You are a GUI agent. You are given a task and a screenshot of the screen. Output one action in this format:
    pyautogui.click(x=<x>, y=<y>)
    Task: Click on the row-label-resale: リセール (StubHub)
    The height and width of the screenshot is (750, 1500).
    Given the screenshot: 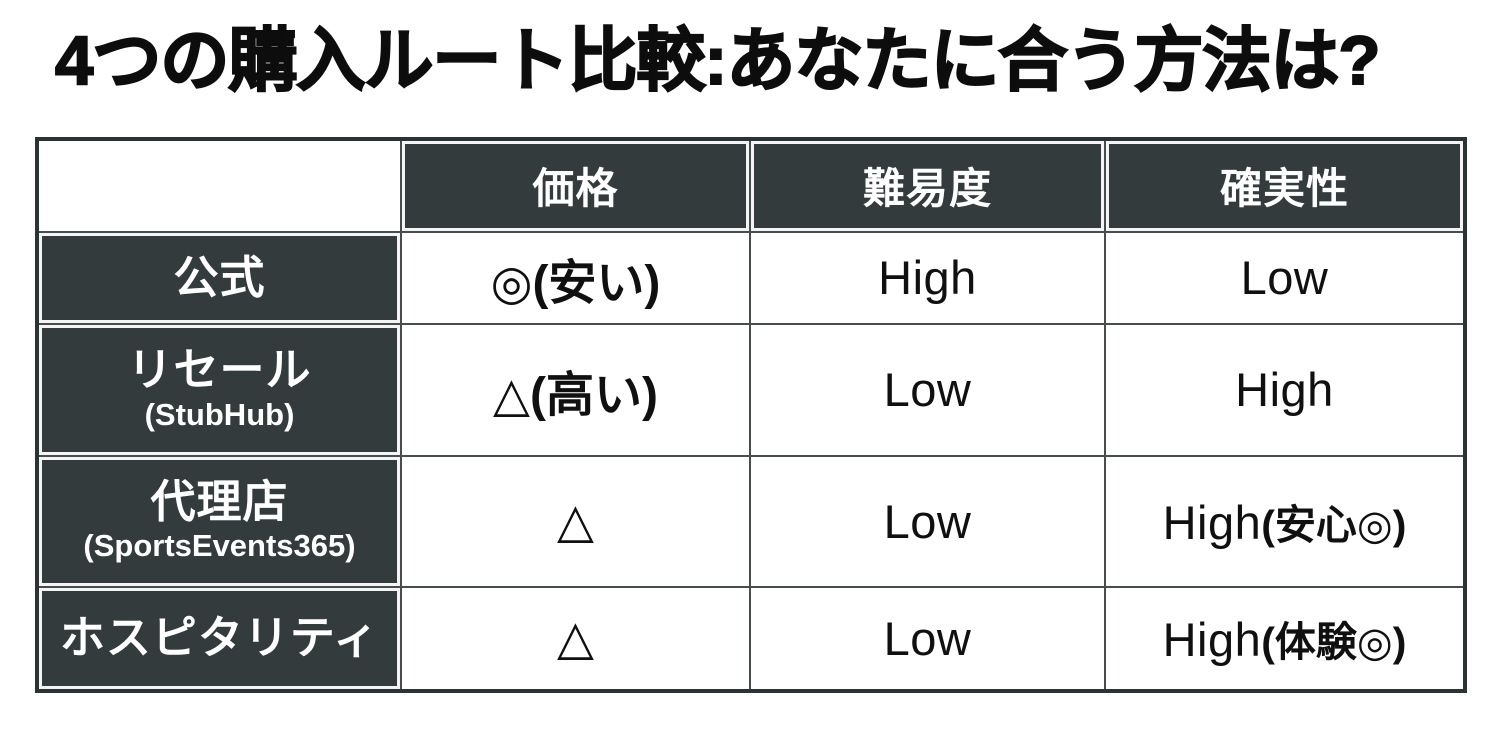 What is the action you would take?
    pyautogui.click(x=219, y=389)
    